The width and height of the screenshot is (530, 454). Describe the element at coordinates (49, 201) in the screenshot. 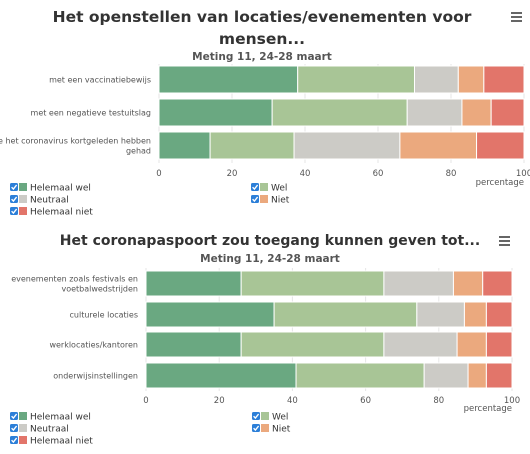

I see `legend-label: Neutraal` at that location.